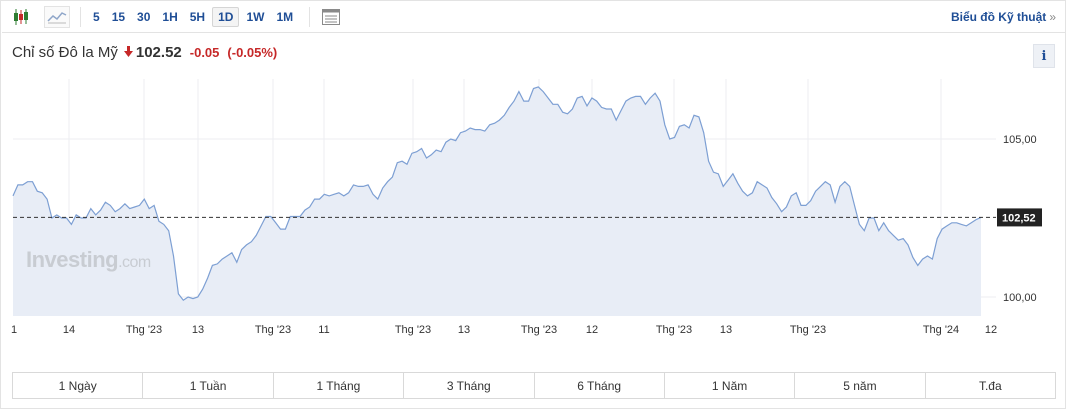 This screenshot has width=1067, height=410. I want to click on watermark-brand: Investing, so click(72, 259).